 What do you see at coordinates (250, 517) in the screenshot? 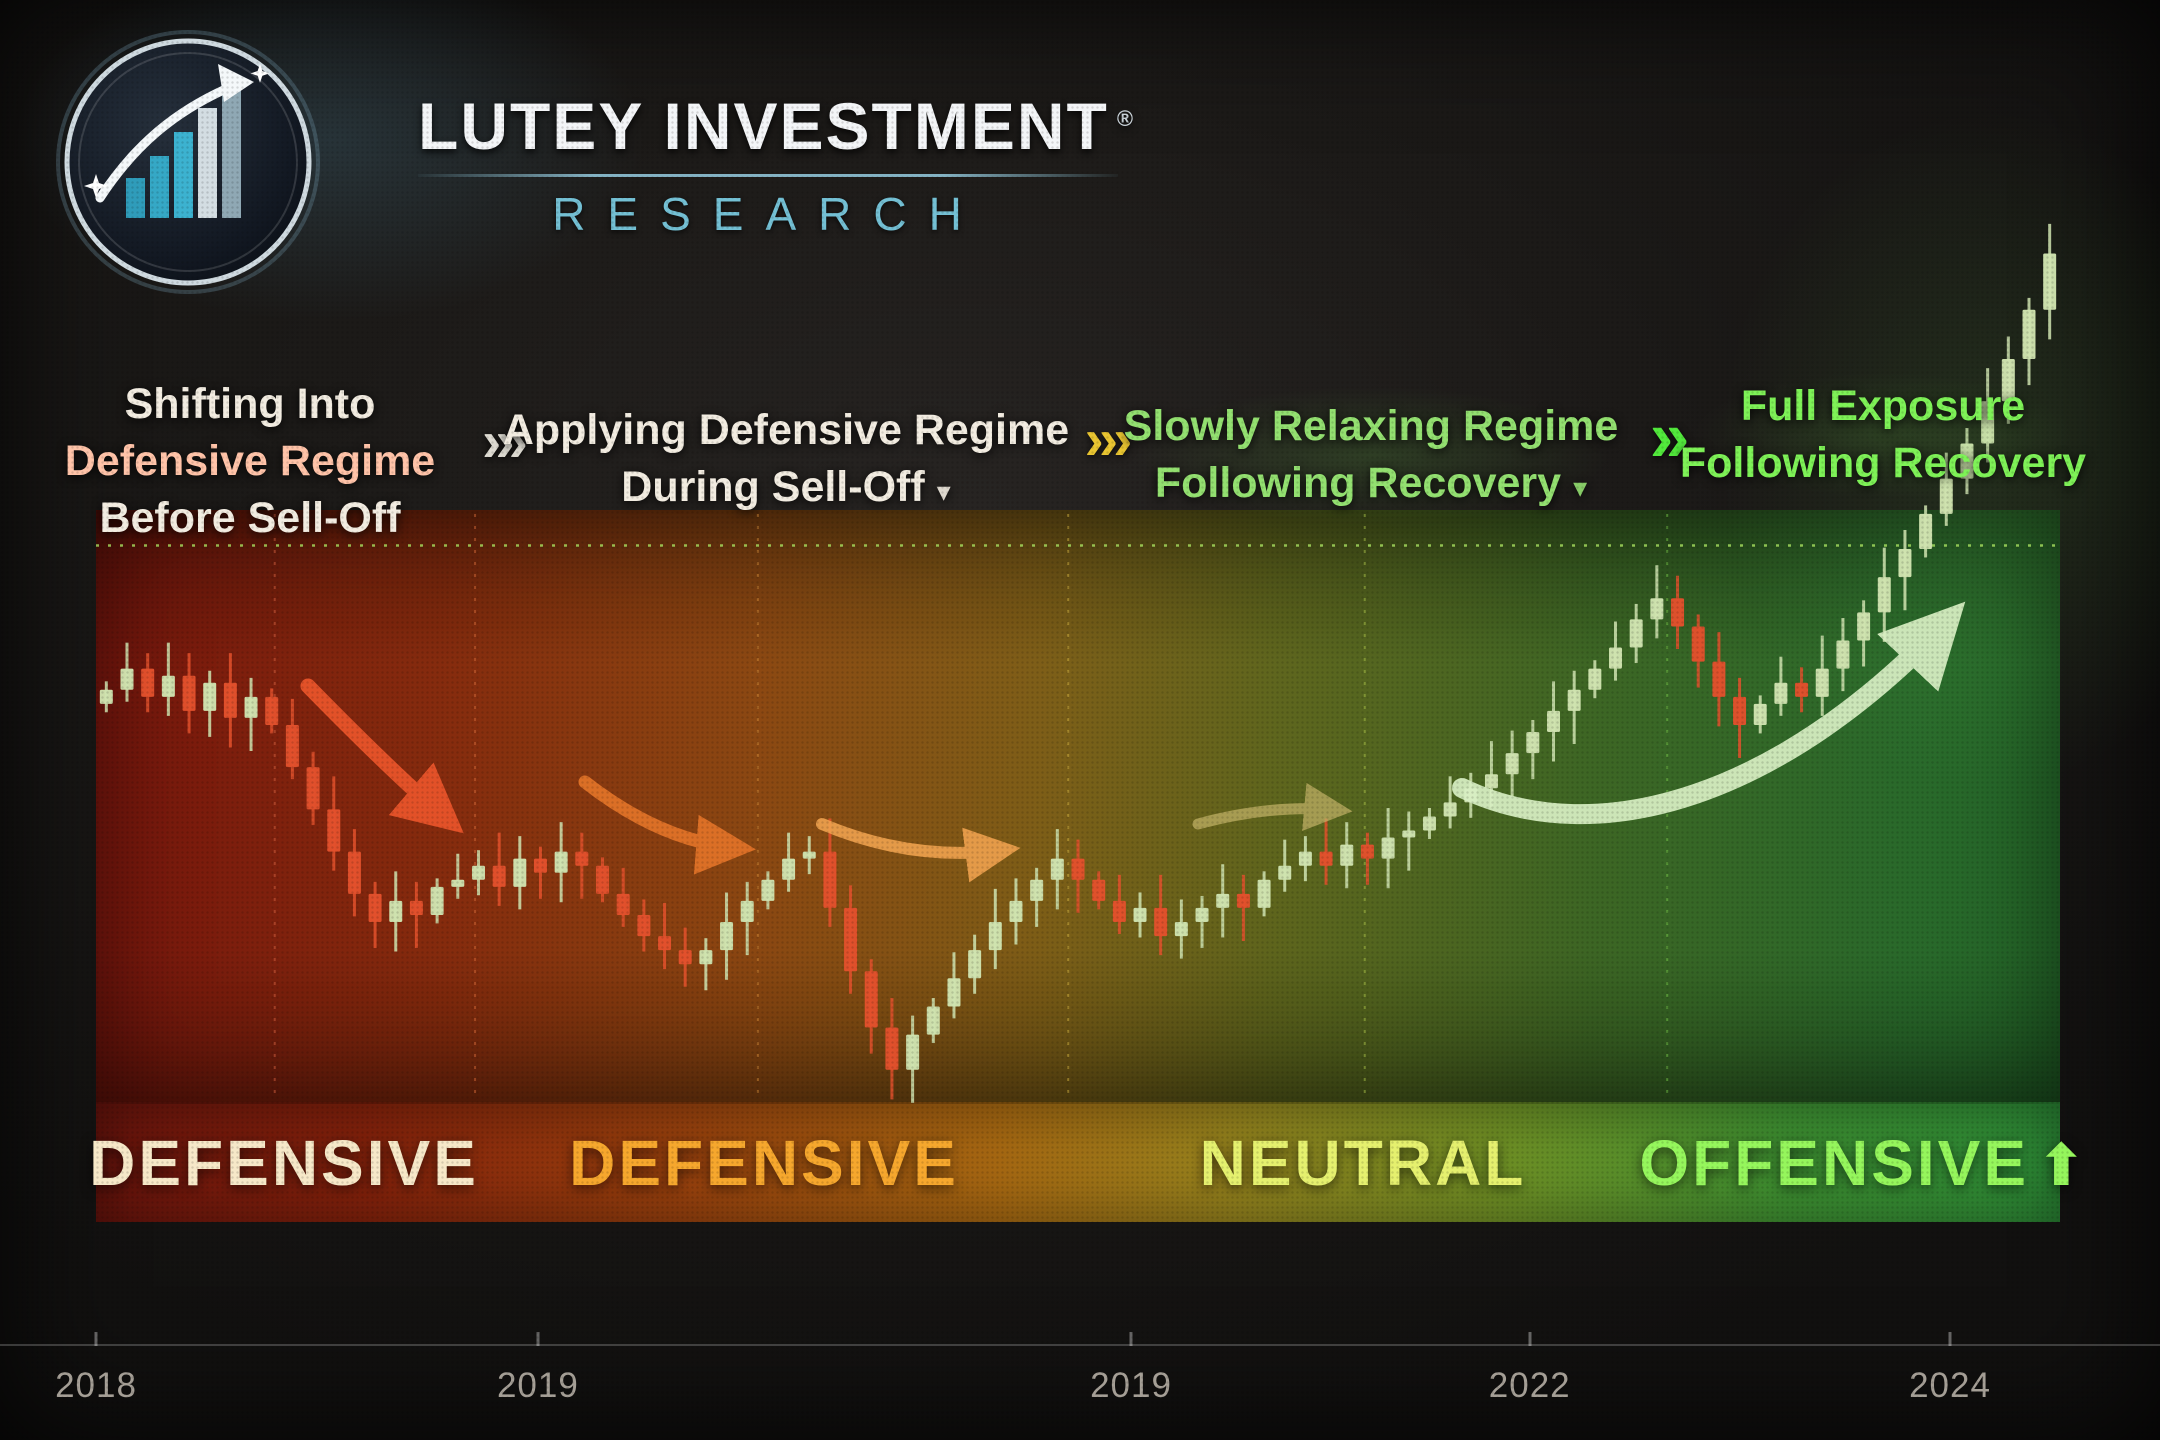
I see `annotation-line: Before Sell-Off` at bounding box center [250, 517].